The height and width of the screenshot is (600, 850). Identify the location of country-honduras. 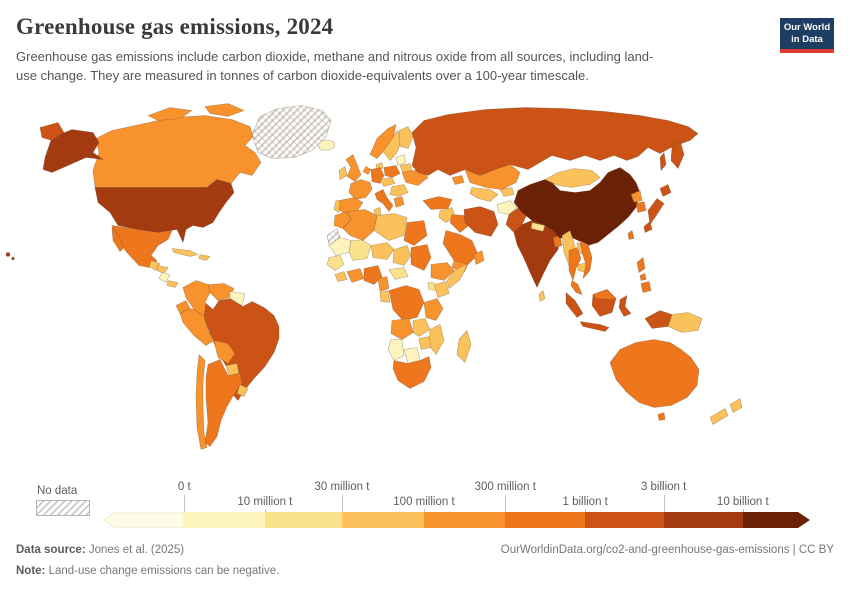
(162, 269).